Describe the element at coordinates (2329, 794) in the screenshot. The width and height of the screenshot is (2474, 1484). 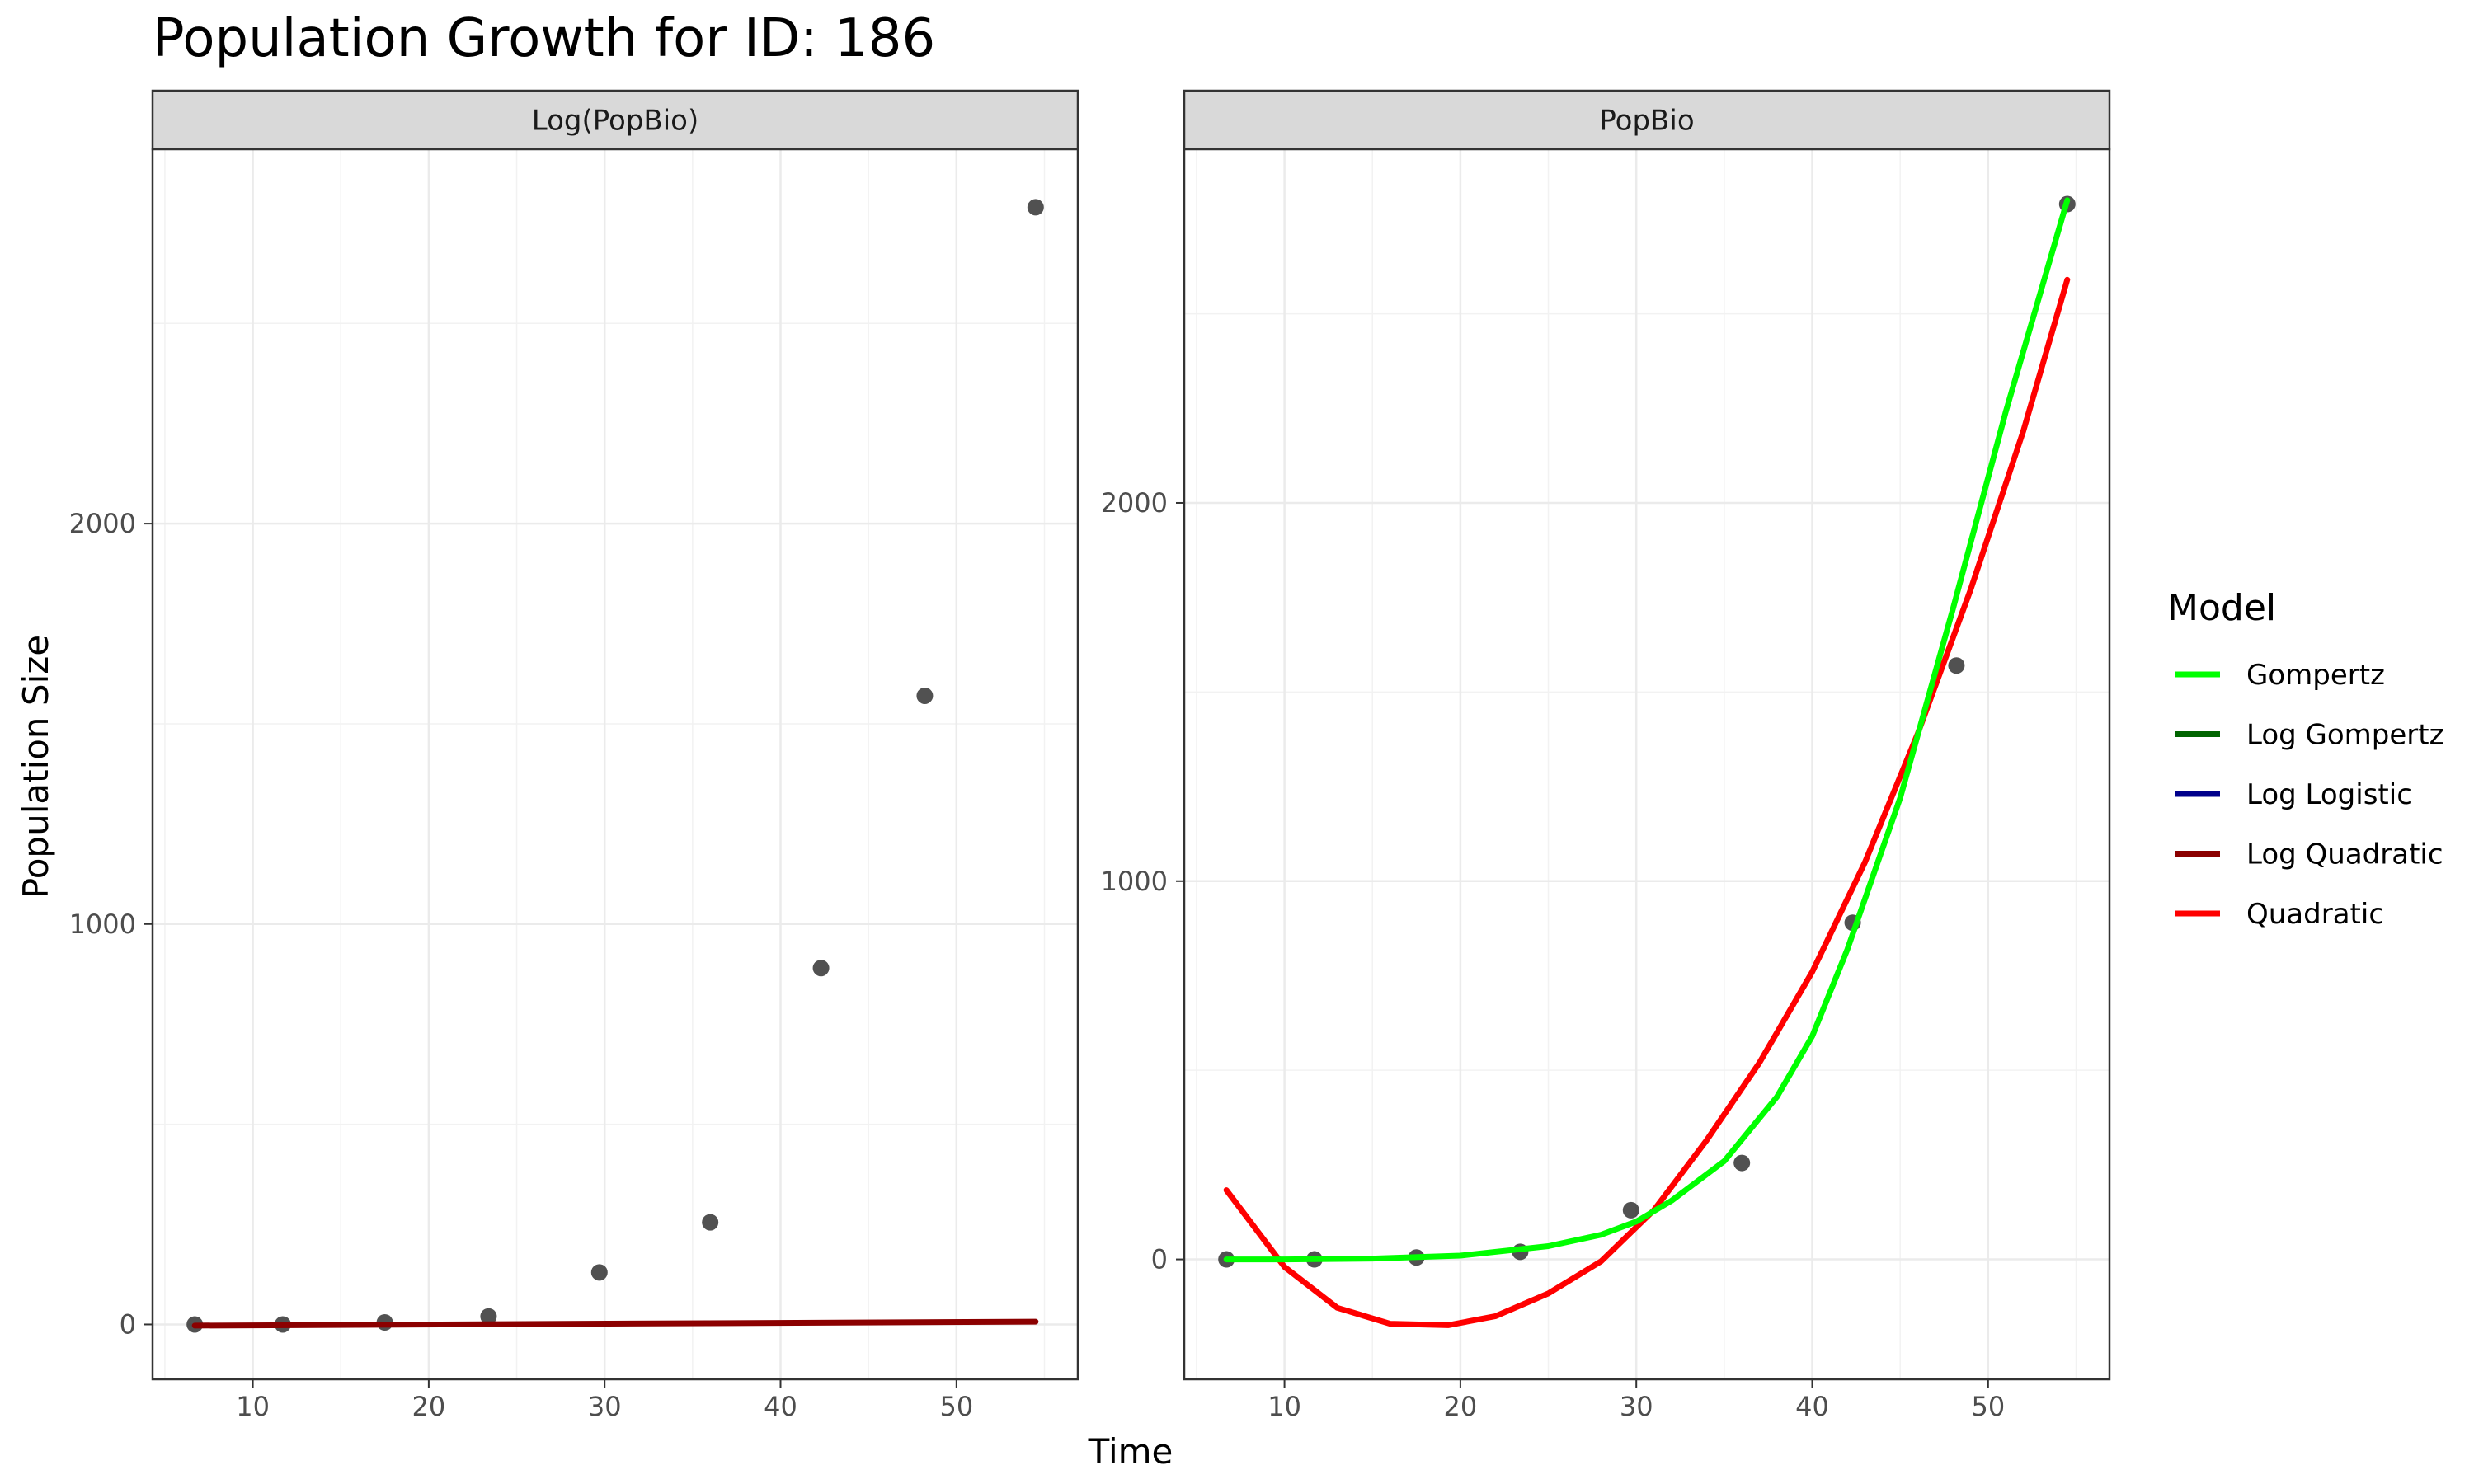
I see `legend-label: Log Logistic` at that location.